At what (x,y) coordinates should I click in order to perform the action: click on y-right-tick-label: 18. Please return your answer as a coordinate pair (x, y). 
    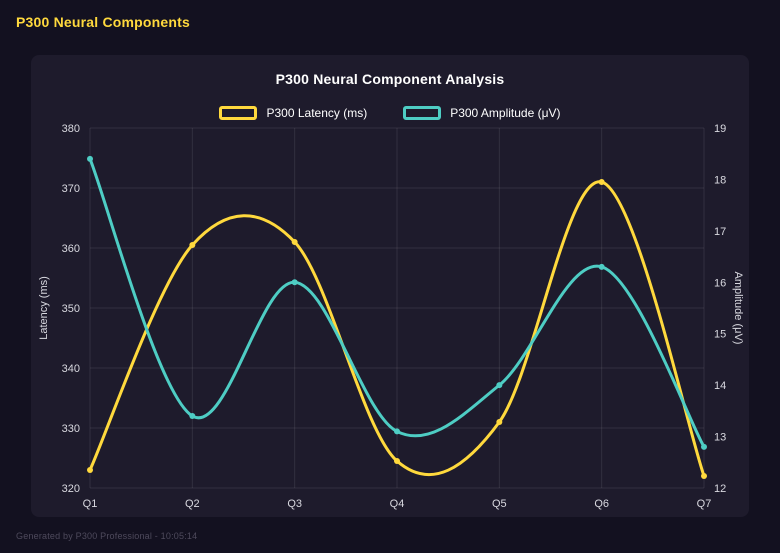
    Looking at the image, I should click on (720, 180).